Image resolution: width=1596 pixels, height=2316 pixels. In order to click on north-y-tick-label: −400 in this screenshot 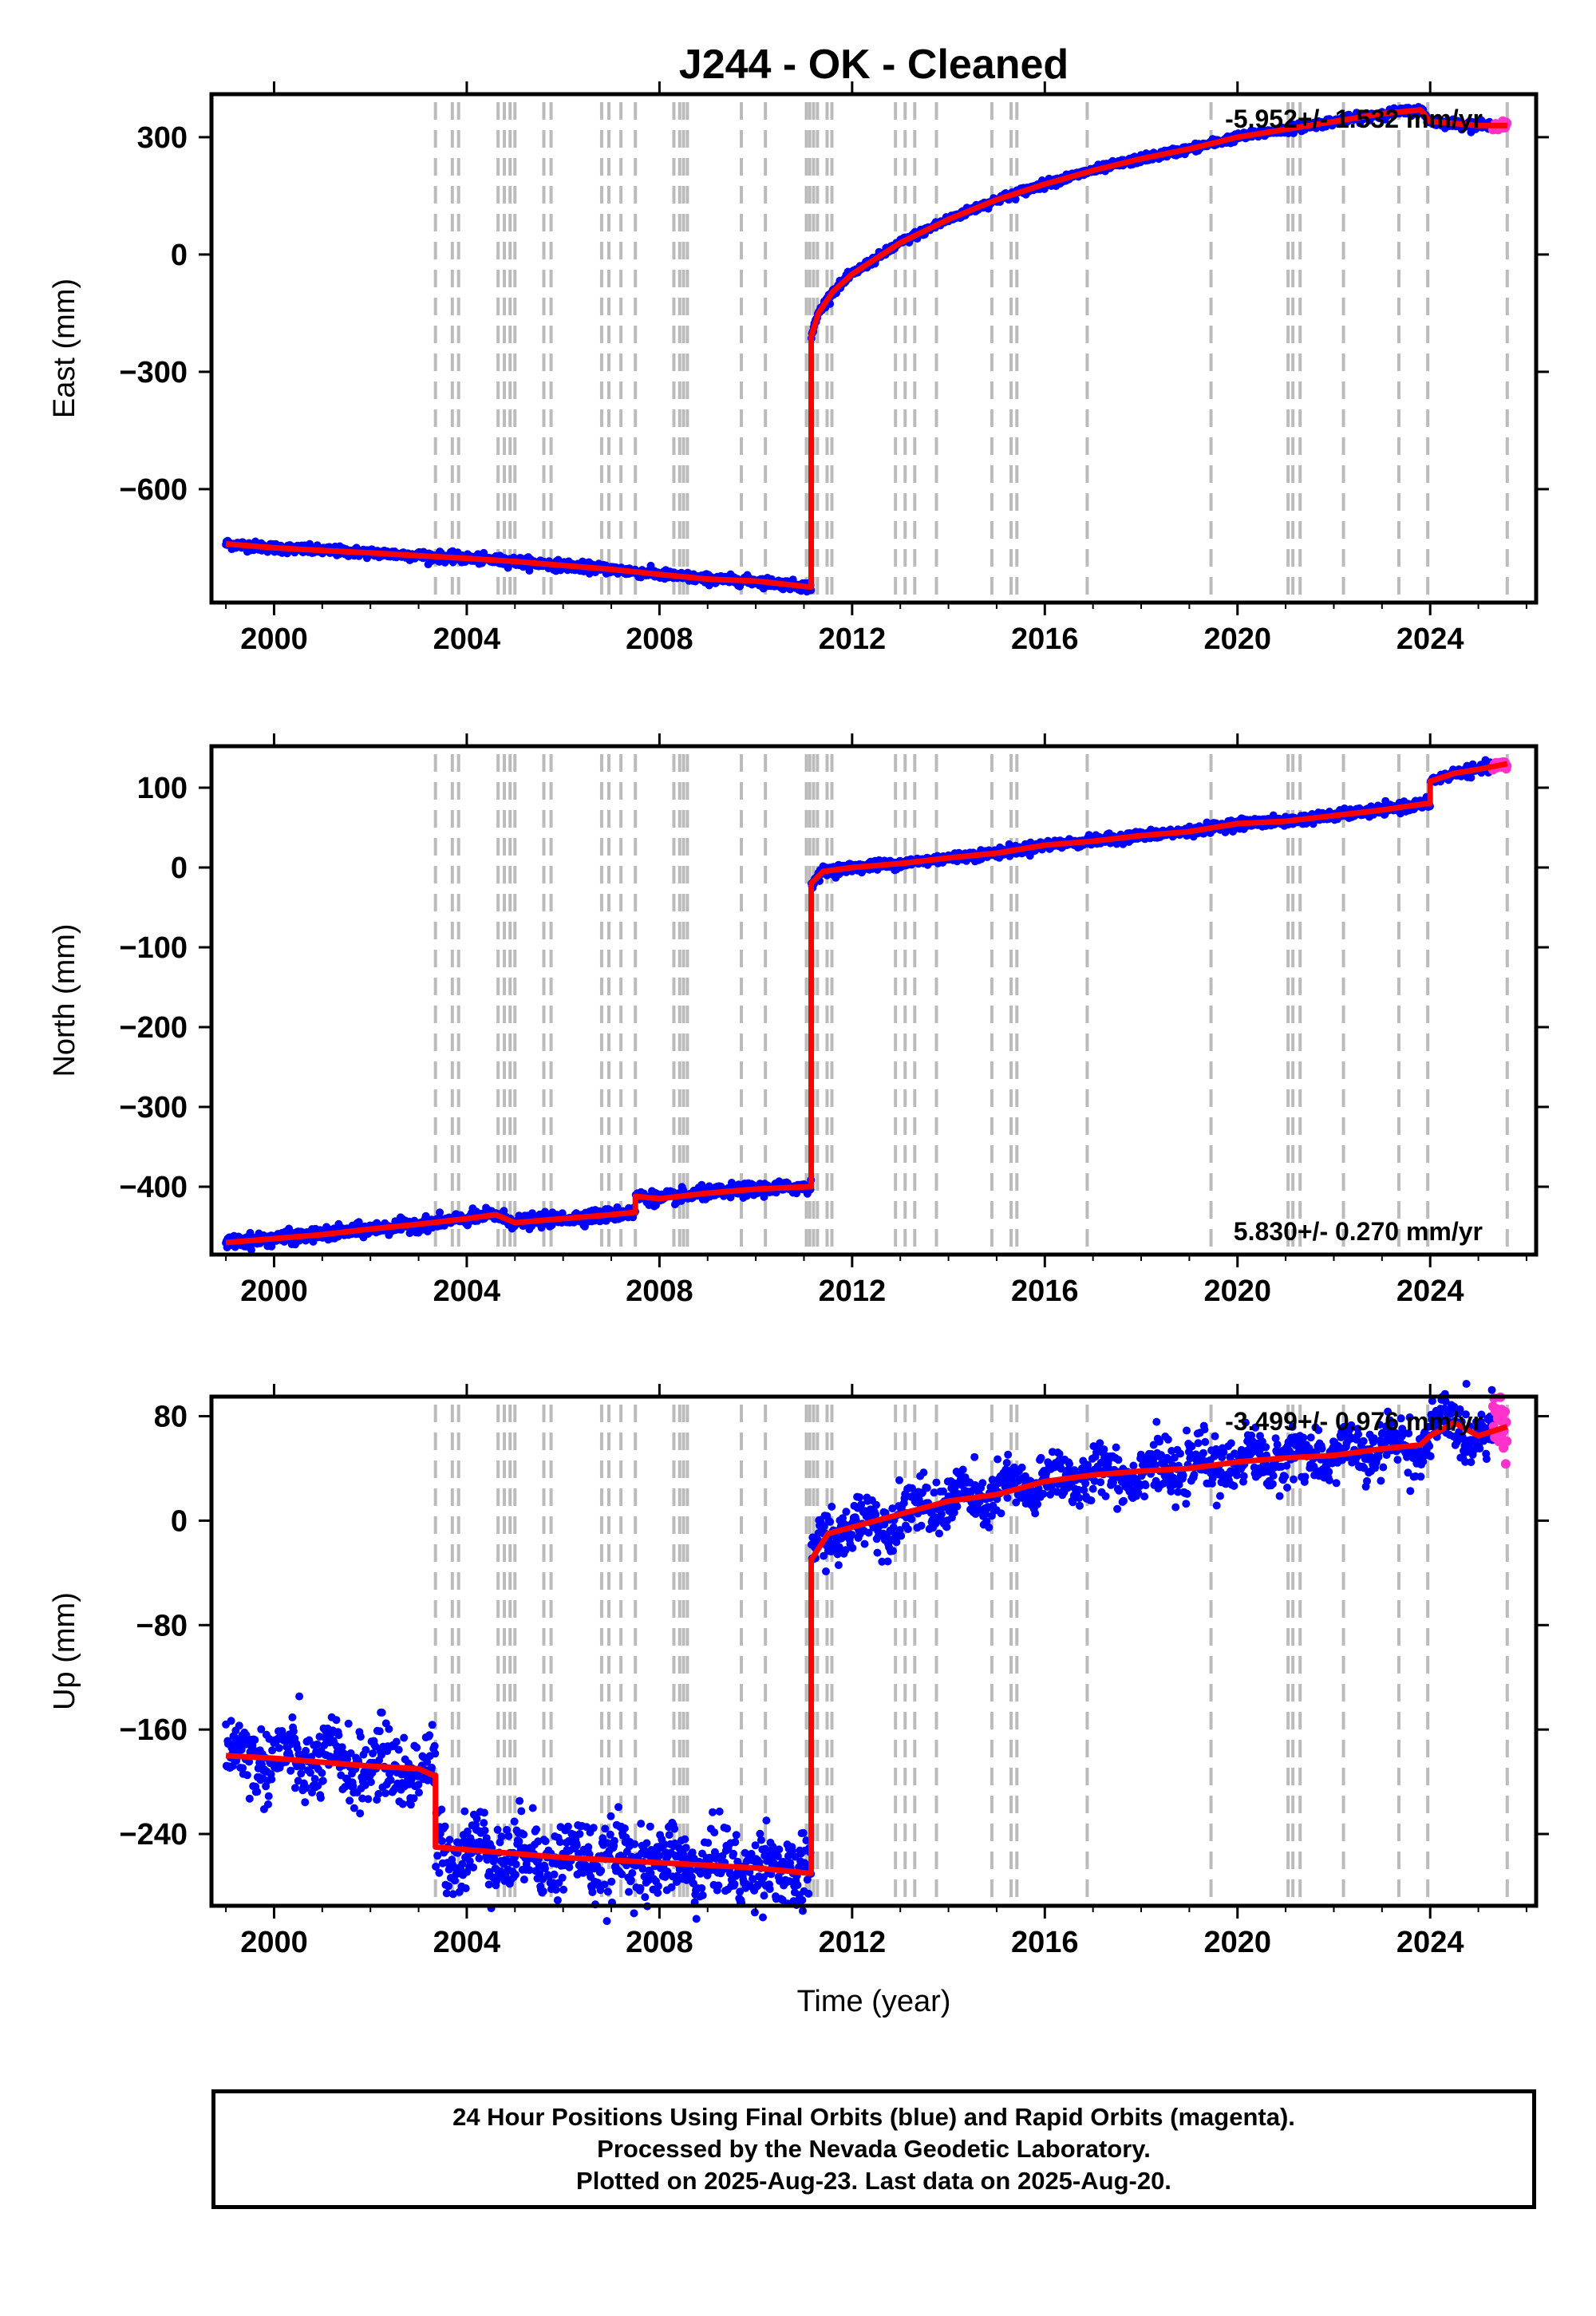, I will do `click(153, 1187)`.